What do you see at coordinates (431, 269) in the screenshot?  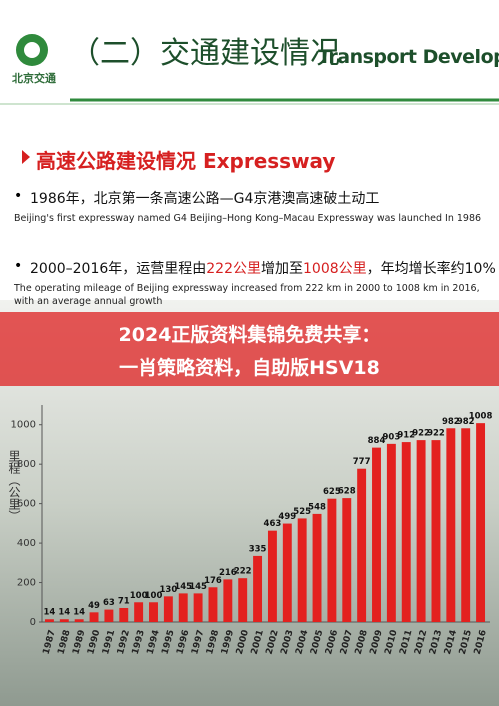 I see `bullet-text: ，年均增长率约10%` at bounding box center [431, 269].